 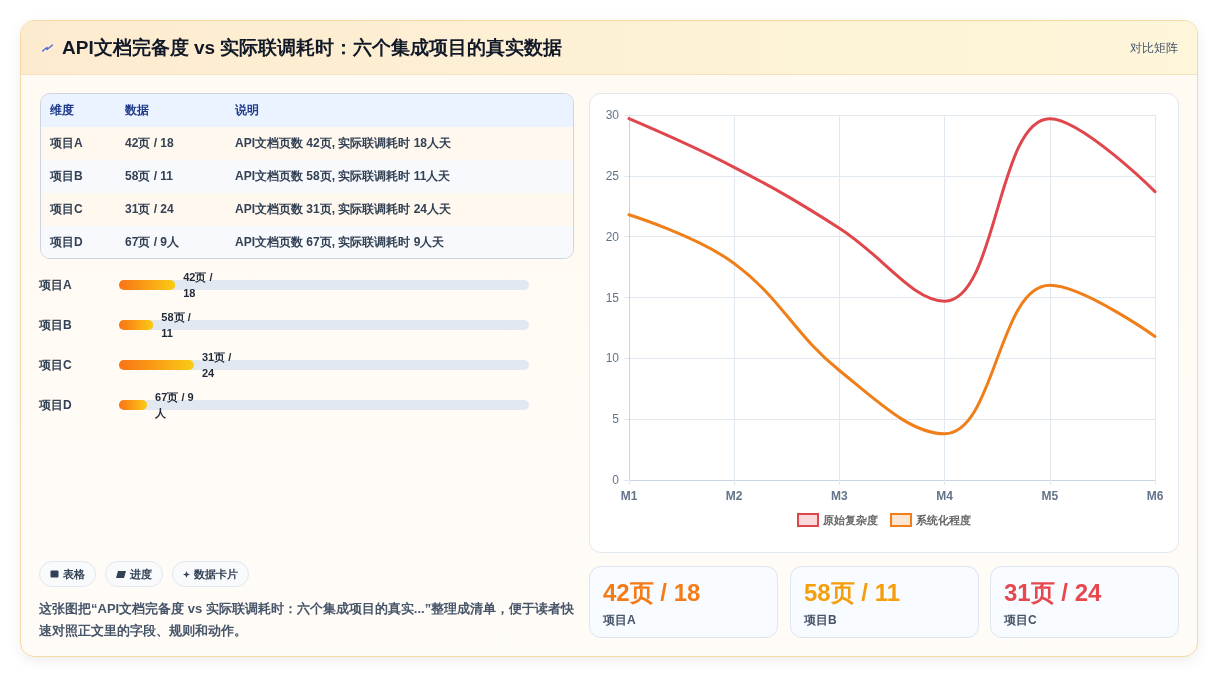 What do you see at coordinates (247, 110) in the screenshot?
I see `text: 说明` at bounding box center [247, 110].